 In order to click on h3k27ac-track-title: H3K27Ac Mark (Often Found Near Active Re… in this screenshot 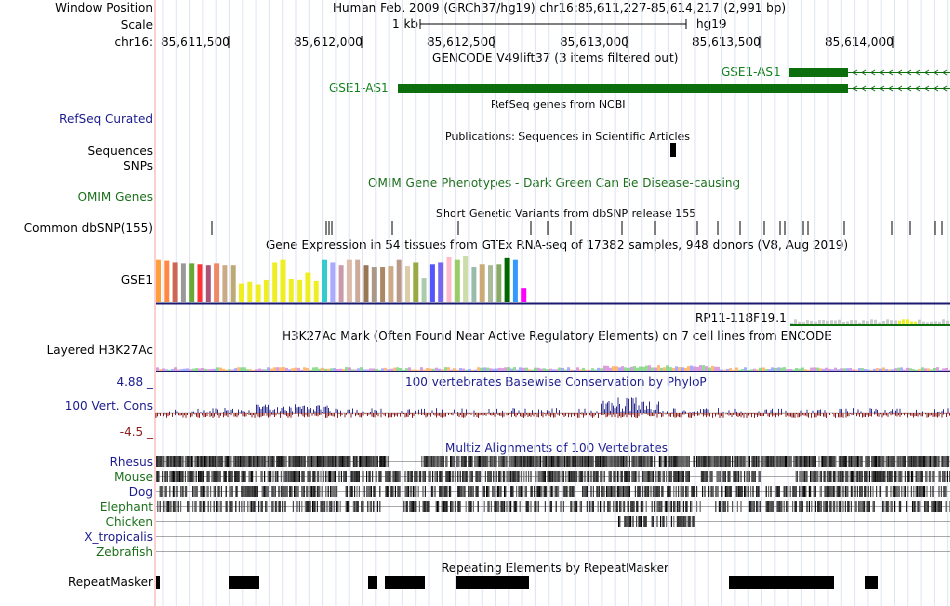, I will do `click(557, 336)`.